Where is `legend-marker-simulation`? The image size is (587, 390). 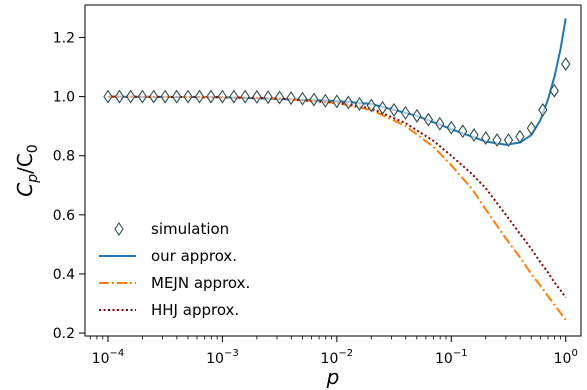
legend-marker-simulation is located at coordinates (119, 229).